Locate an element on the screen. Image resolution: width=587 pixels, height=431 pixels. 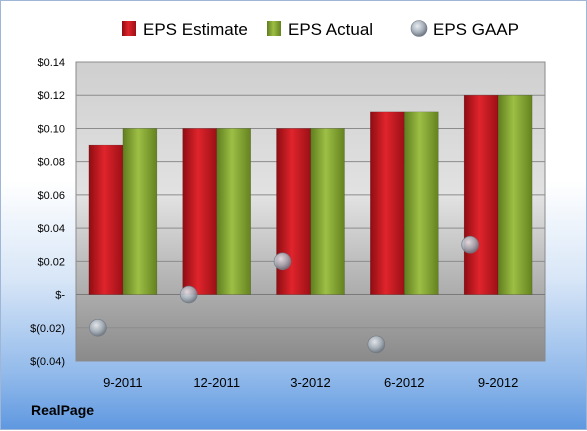
y-tick-label: $0.04 is located at coordinates (51, 229).